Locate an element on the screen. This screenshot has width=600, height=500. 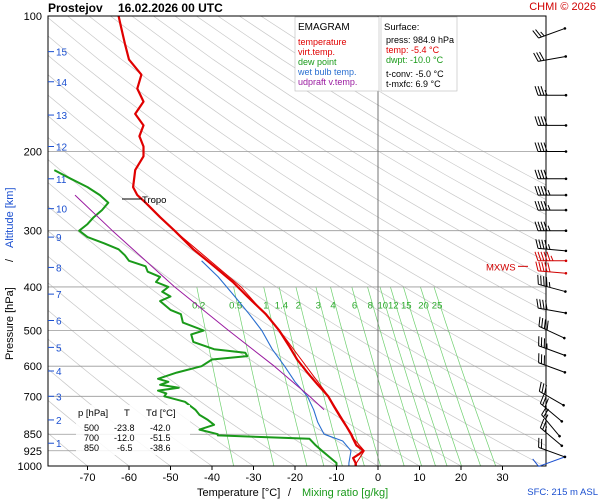
table-row-500-p: 500 is located at coordinates (91, 428).